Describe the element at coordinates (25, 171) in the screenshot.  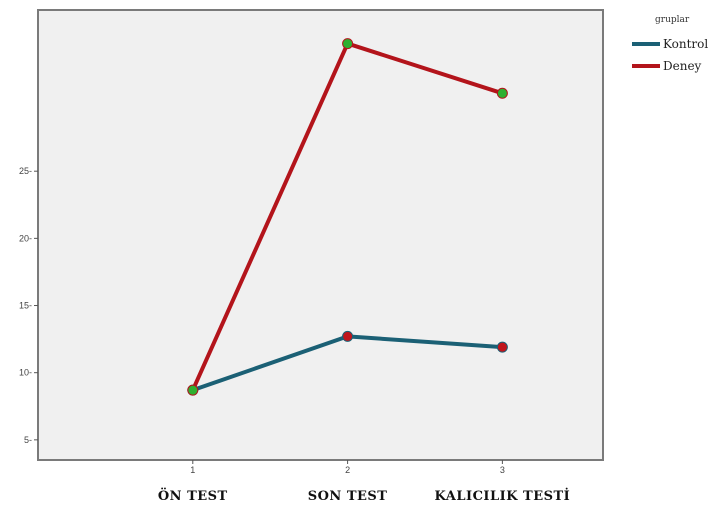
I see `y-tick-label: 25-` at that location.